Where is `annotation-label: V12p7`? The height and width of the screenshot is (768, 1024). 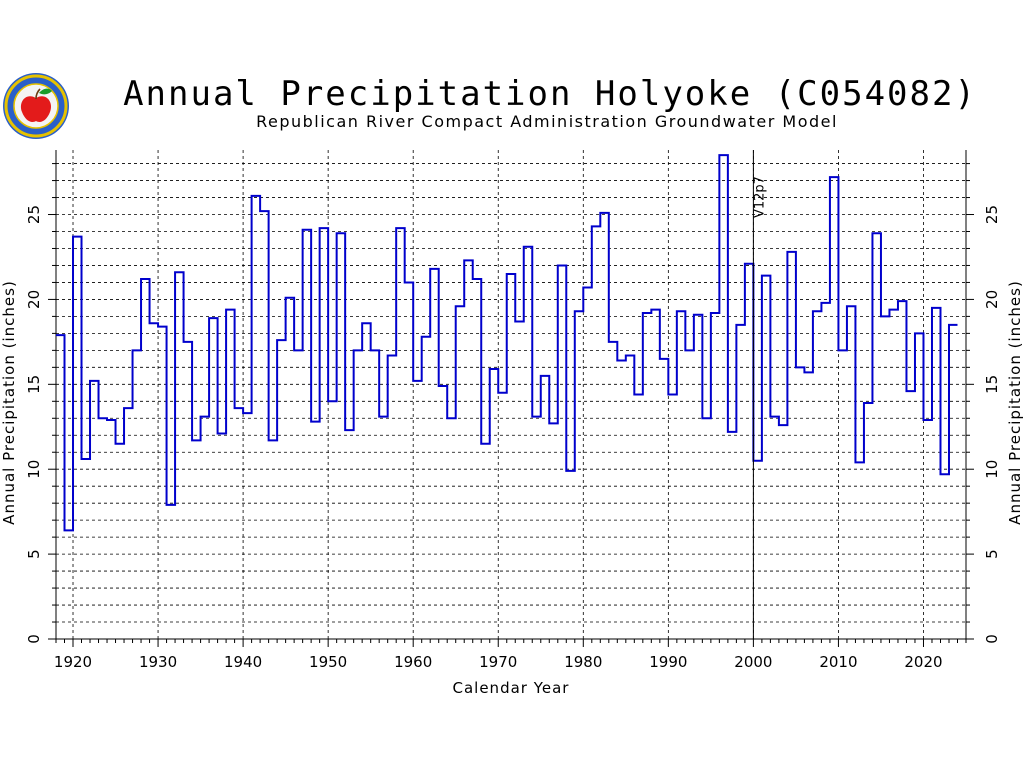
annotation-label: V12p7 is located at coordinates (759, 197).